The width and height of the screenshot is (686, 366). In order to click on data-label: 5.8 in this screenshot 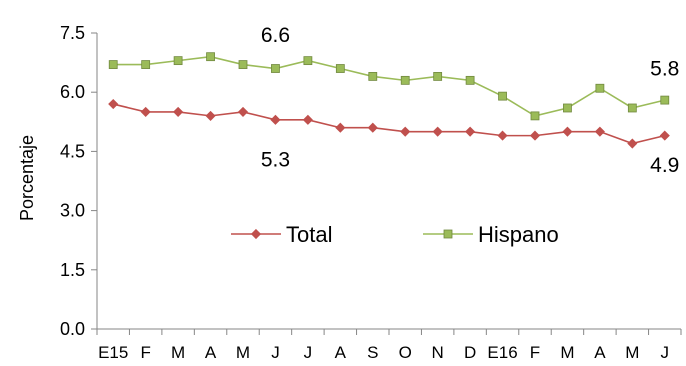, I will do `click(664, 69)`.